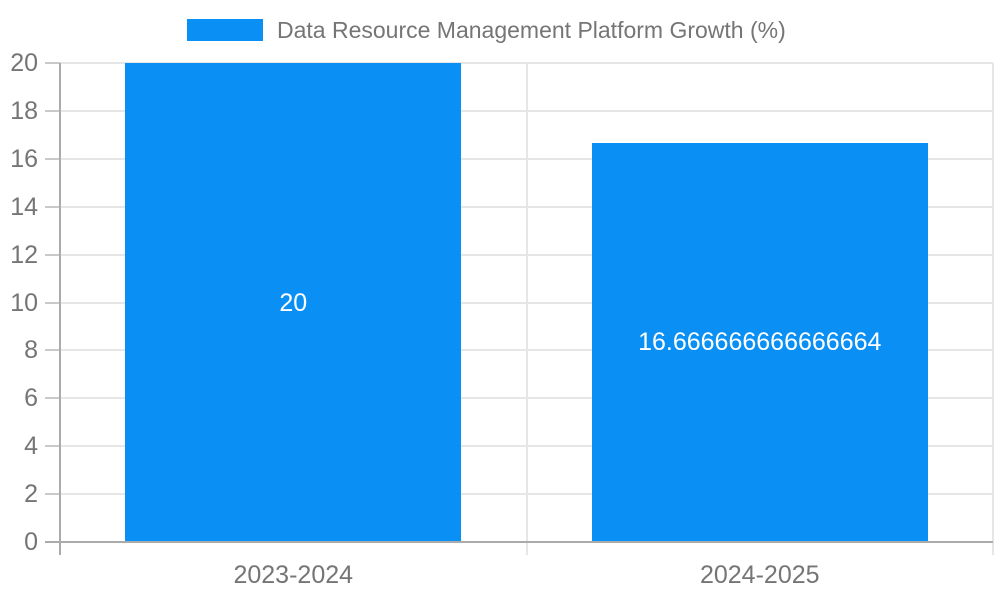  I want to click on y-axis-label: 2, so click(31, 494).